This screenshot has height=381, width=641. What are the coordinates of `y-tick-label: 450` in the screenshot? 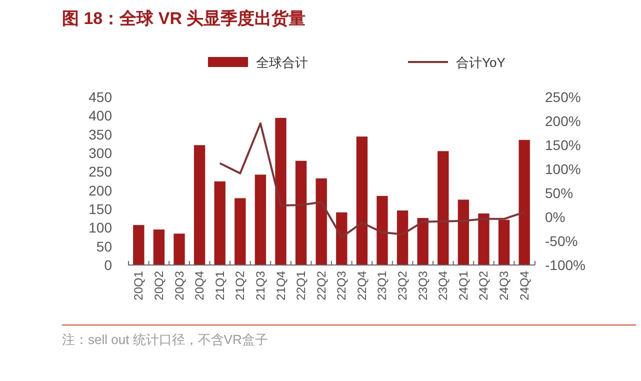 It's located at (100, 97).